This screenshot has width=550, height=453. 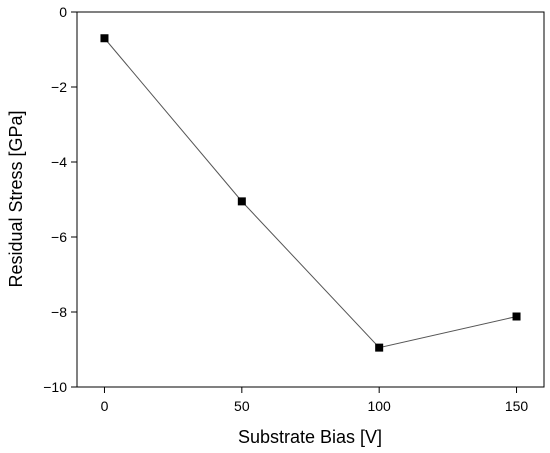 What do you see at coordinates (55, 387) in the screenshot?
I see `y-tick-label: −10` at bounding box center [55, 387].